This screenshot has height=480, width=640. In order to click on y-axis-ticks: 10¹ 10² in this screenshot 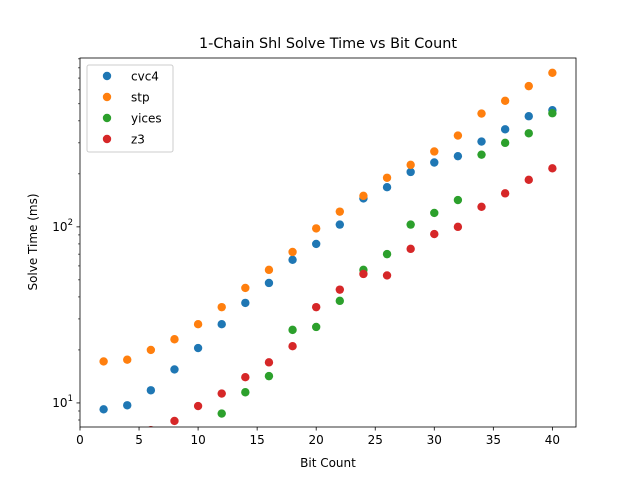, I will do `click(66, 239)`.